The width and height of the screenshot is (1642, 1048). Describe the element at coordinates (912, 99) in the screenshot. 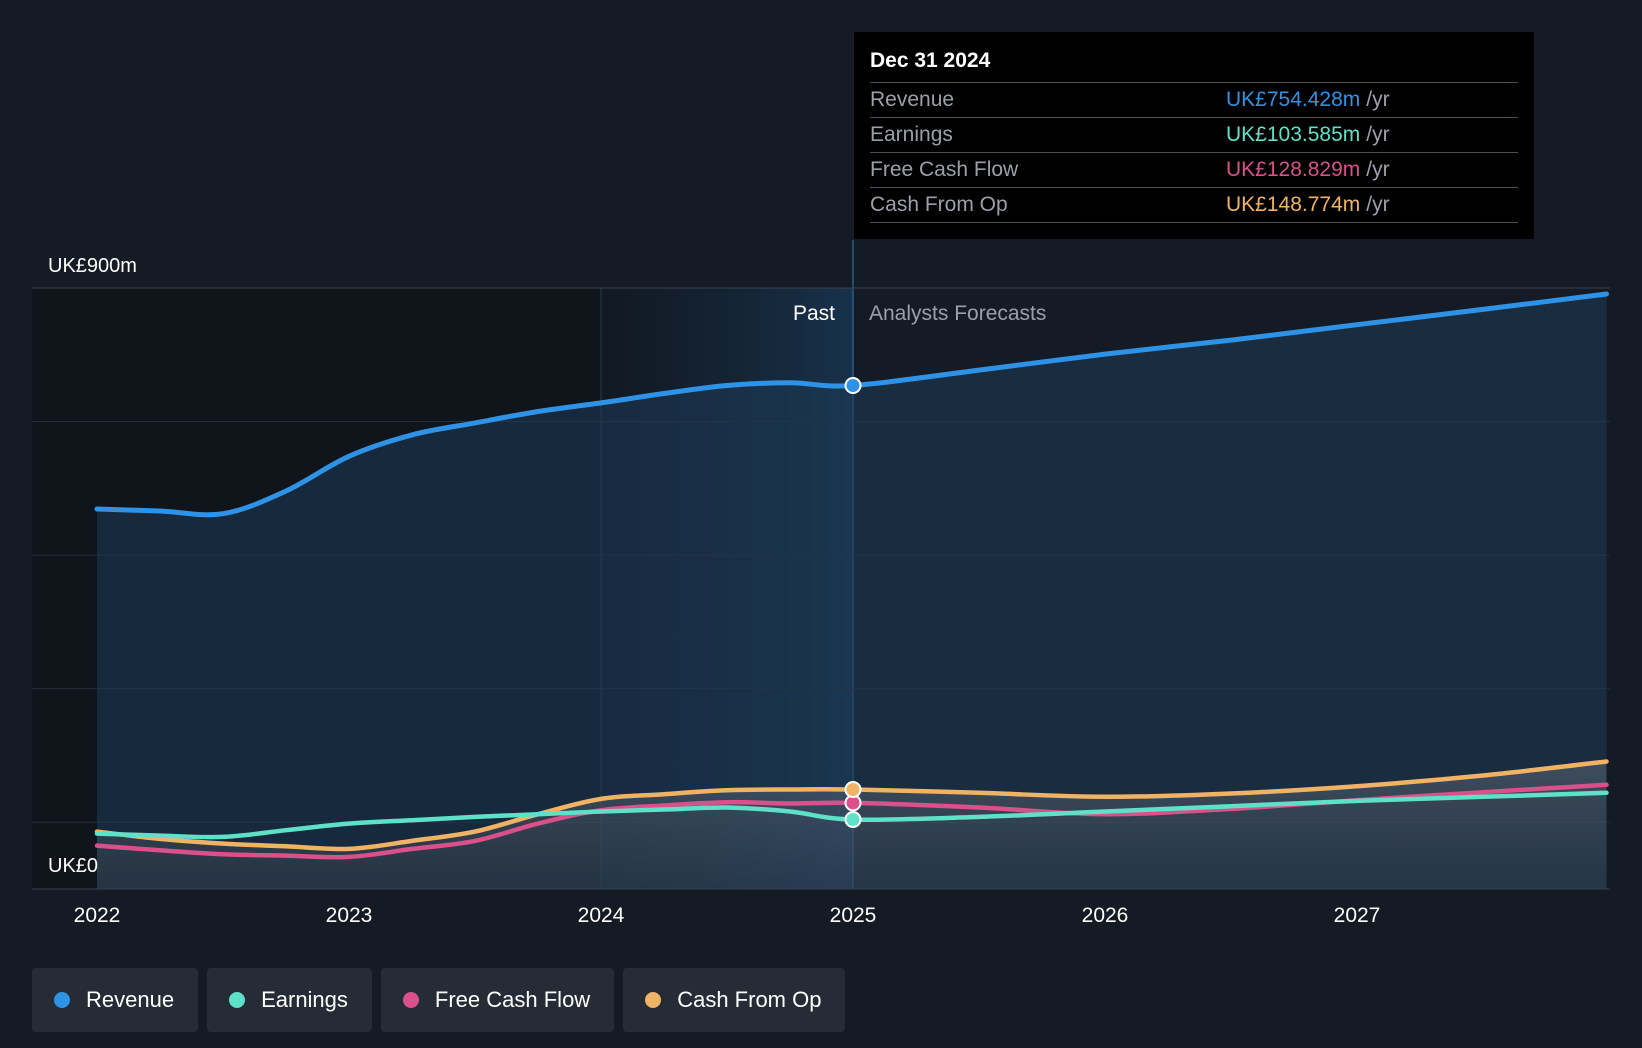

I see `tooltip-label: Revenue` at that location.